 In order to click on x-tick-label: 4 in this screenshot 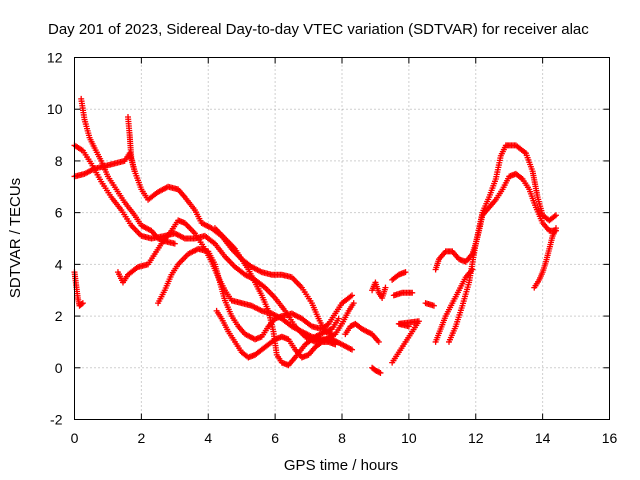, I will do `click(208, 438)`.